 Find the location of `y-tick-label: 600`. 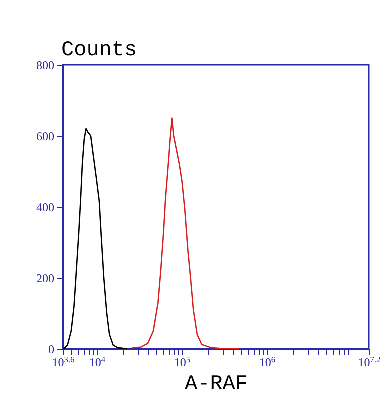

y-tick-label: 600 is located at coordinates (45, 137).